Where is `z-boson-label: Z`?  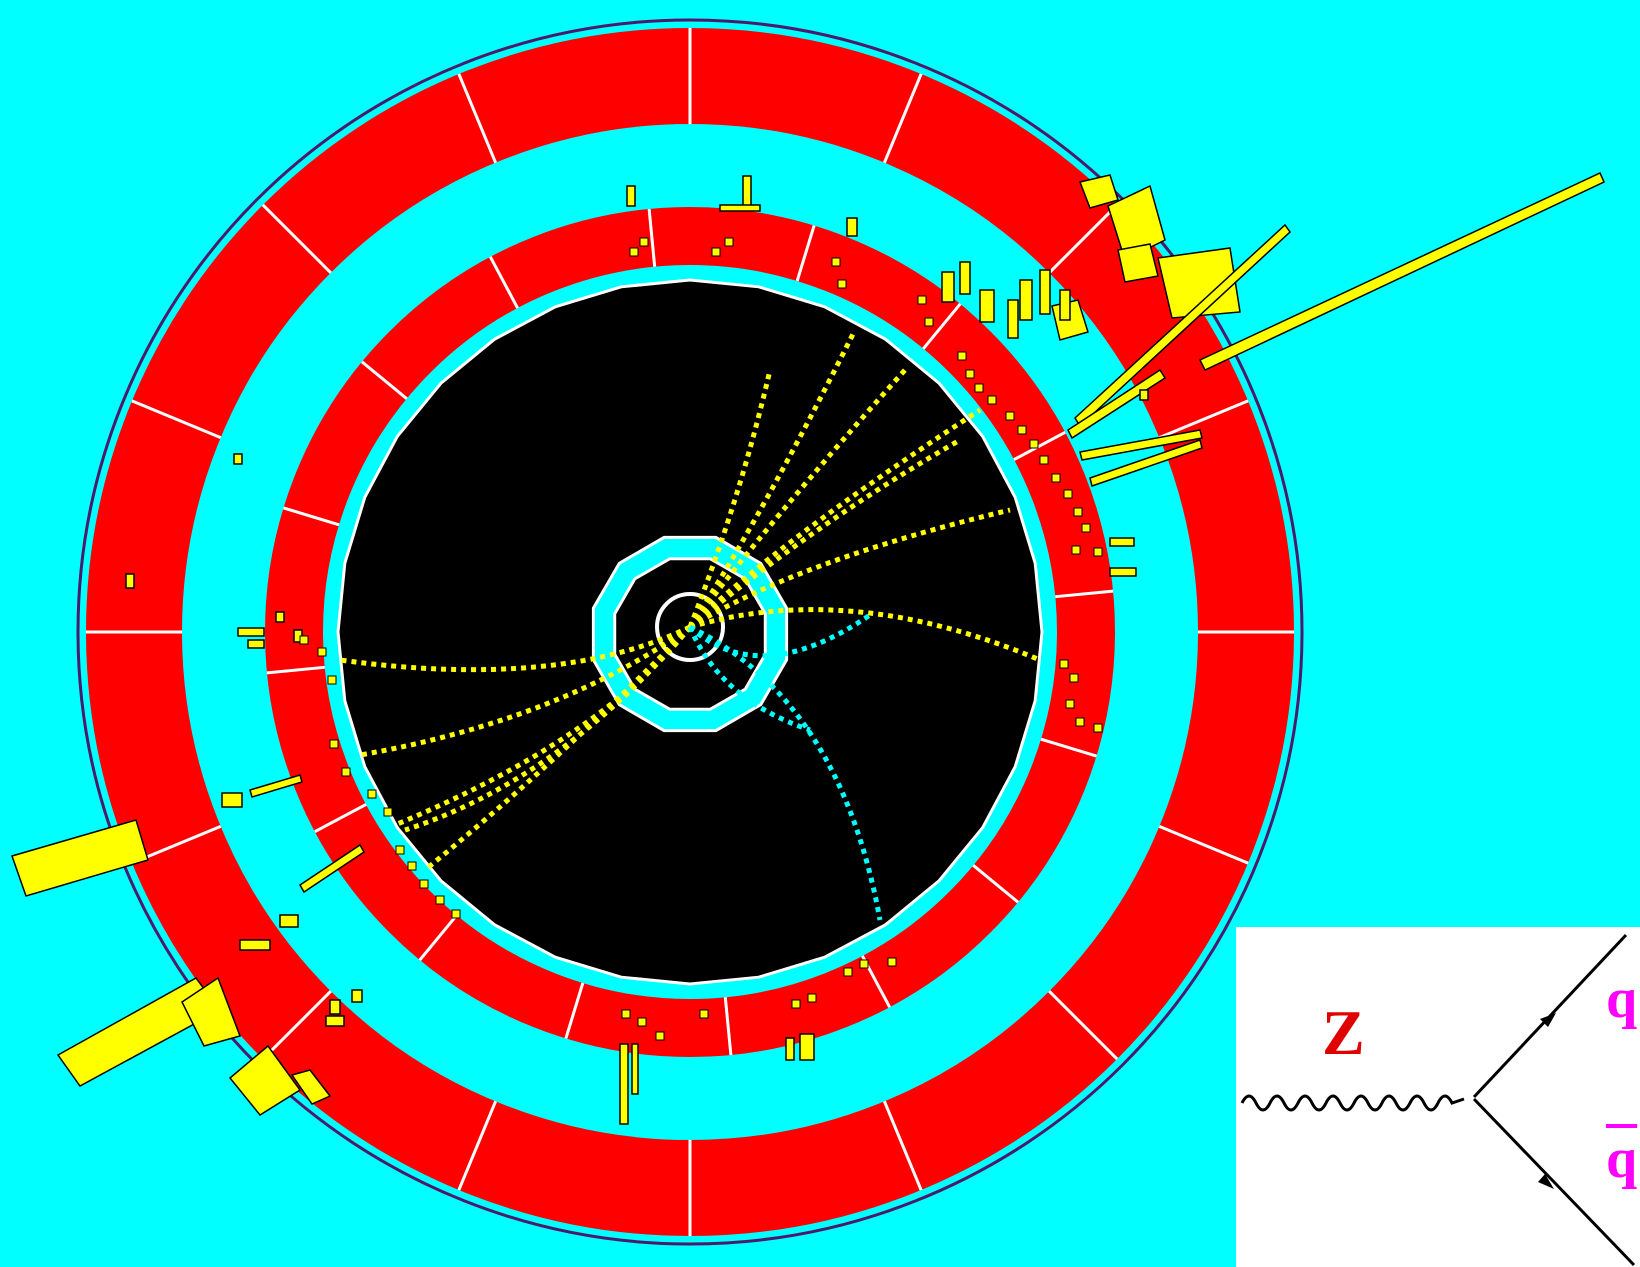
z-boson-label: Z is located at coordinates (1343, 1032).